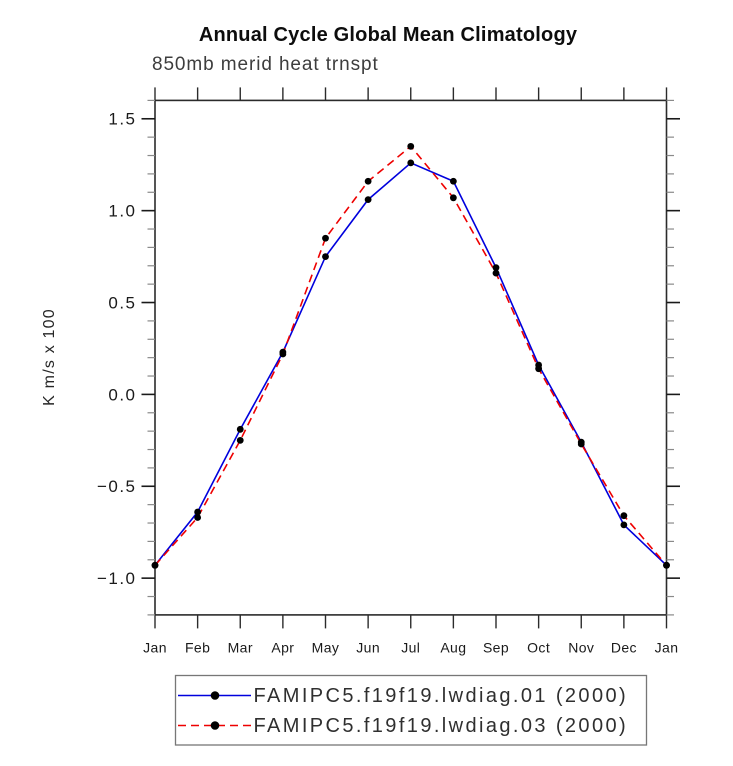 This screenshot has height=766, width=733. I want to click on x-tick-label: Oct, so click(538, 648).